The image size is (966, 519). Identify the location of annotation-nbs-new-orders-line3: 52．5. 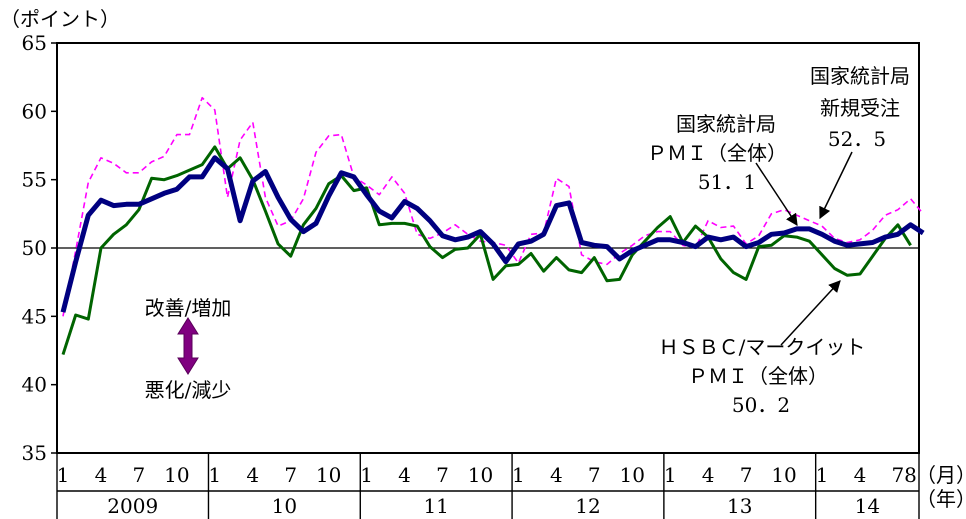
(857, 139).